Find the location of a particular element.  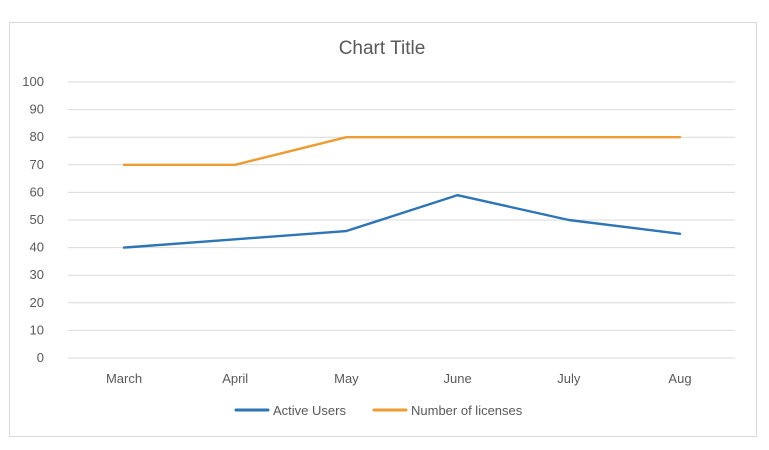

x-tick-label: June is located at coordinates (457, 378).